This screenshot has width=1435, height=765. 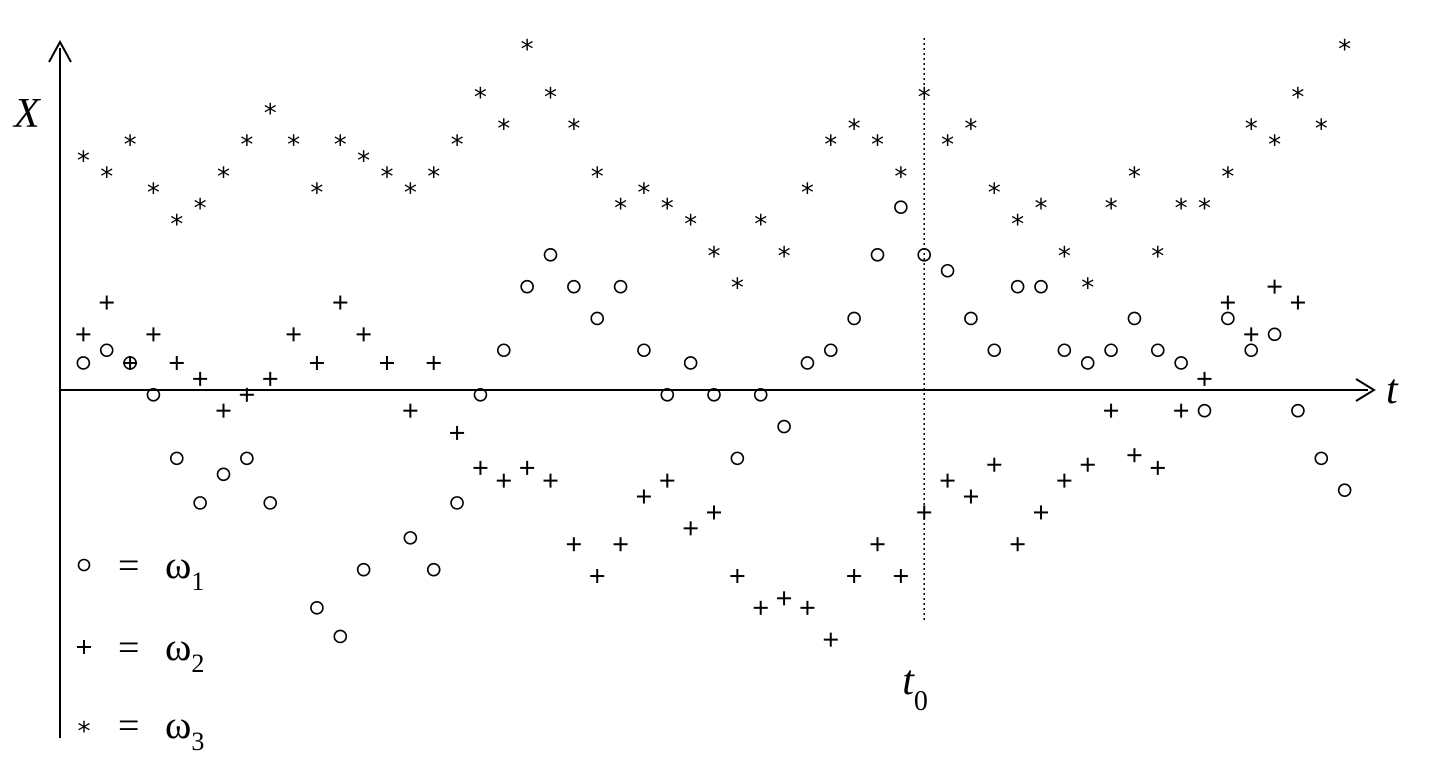 What do you see at coordinates (1365, 390) in the screenshot?
I see `x-axis-arrow` at bounding box center [1365, 390].